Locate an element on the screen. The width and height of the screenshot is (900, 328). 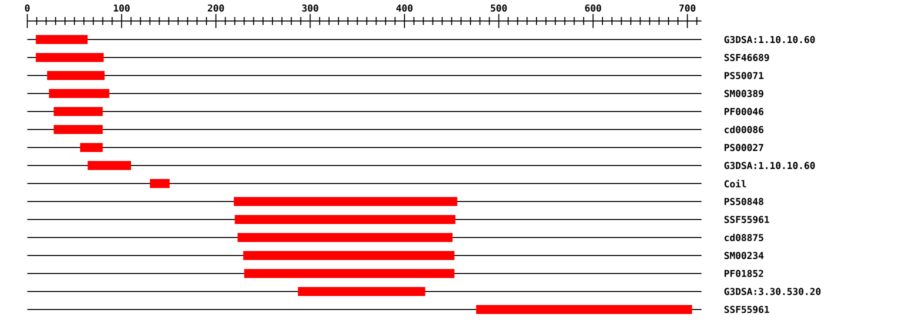
y-tick-label: SM00234 is located at coordinates (744, 256).